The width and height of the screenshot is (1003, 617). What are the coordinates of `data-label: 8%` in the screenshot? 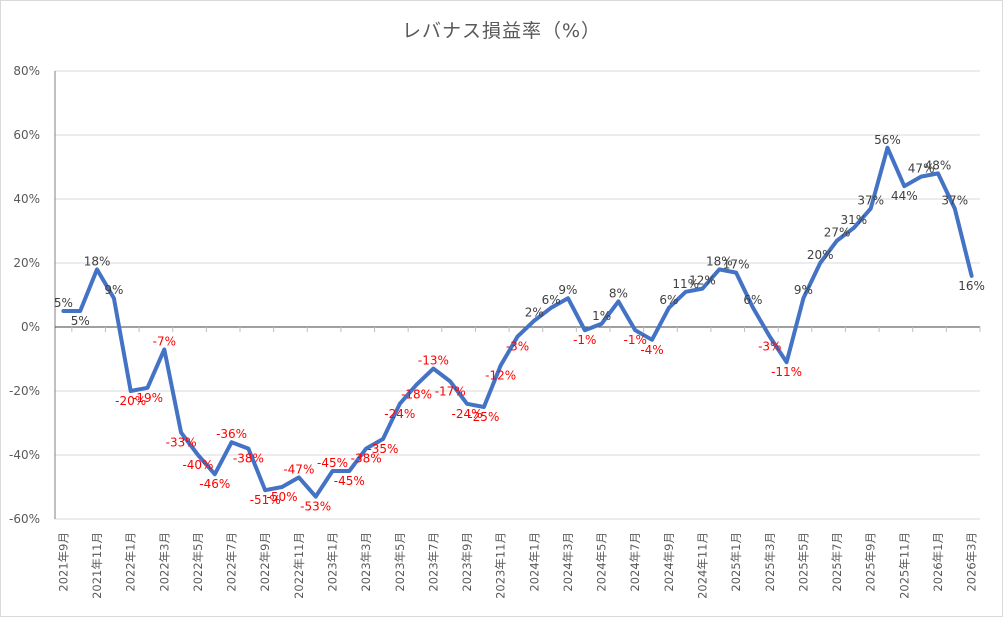 It's located at (618, 293).